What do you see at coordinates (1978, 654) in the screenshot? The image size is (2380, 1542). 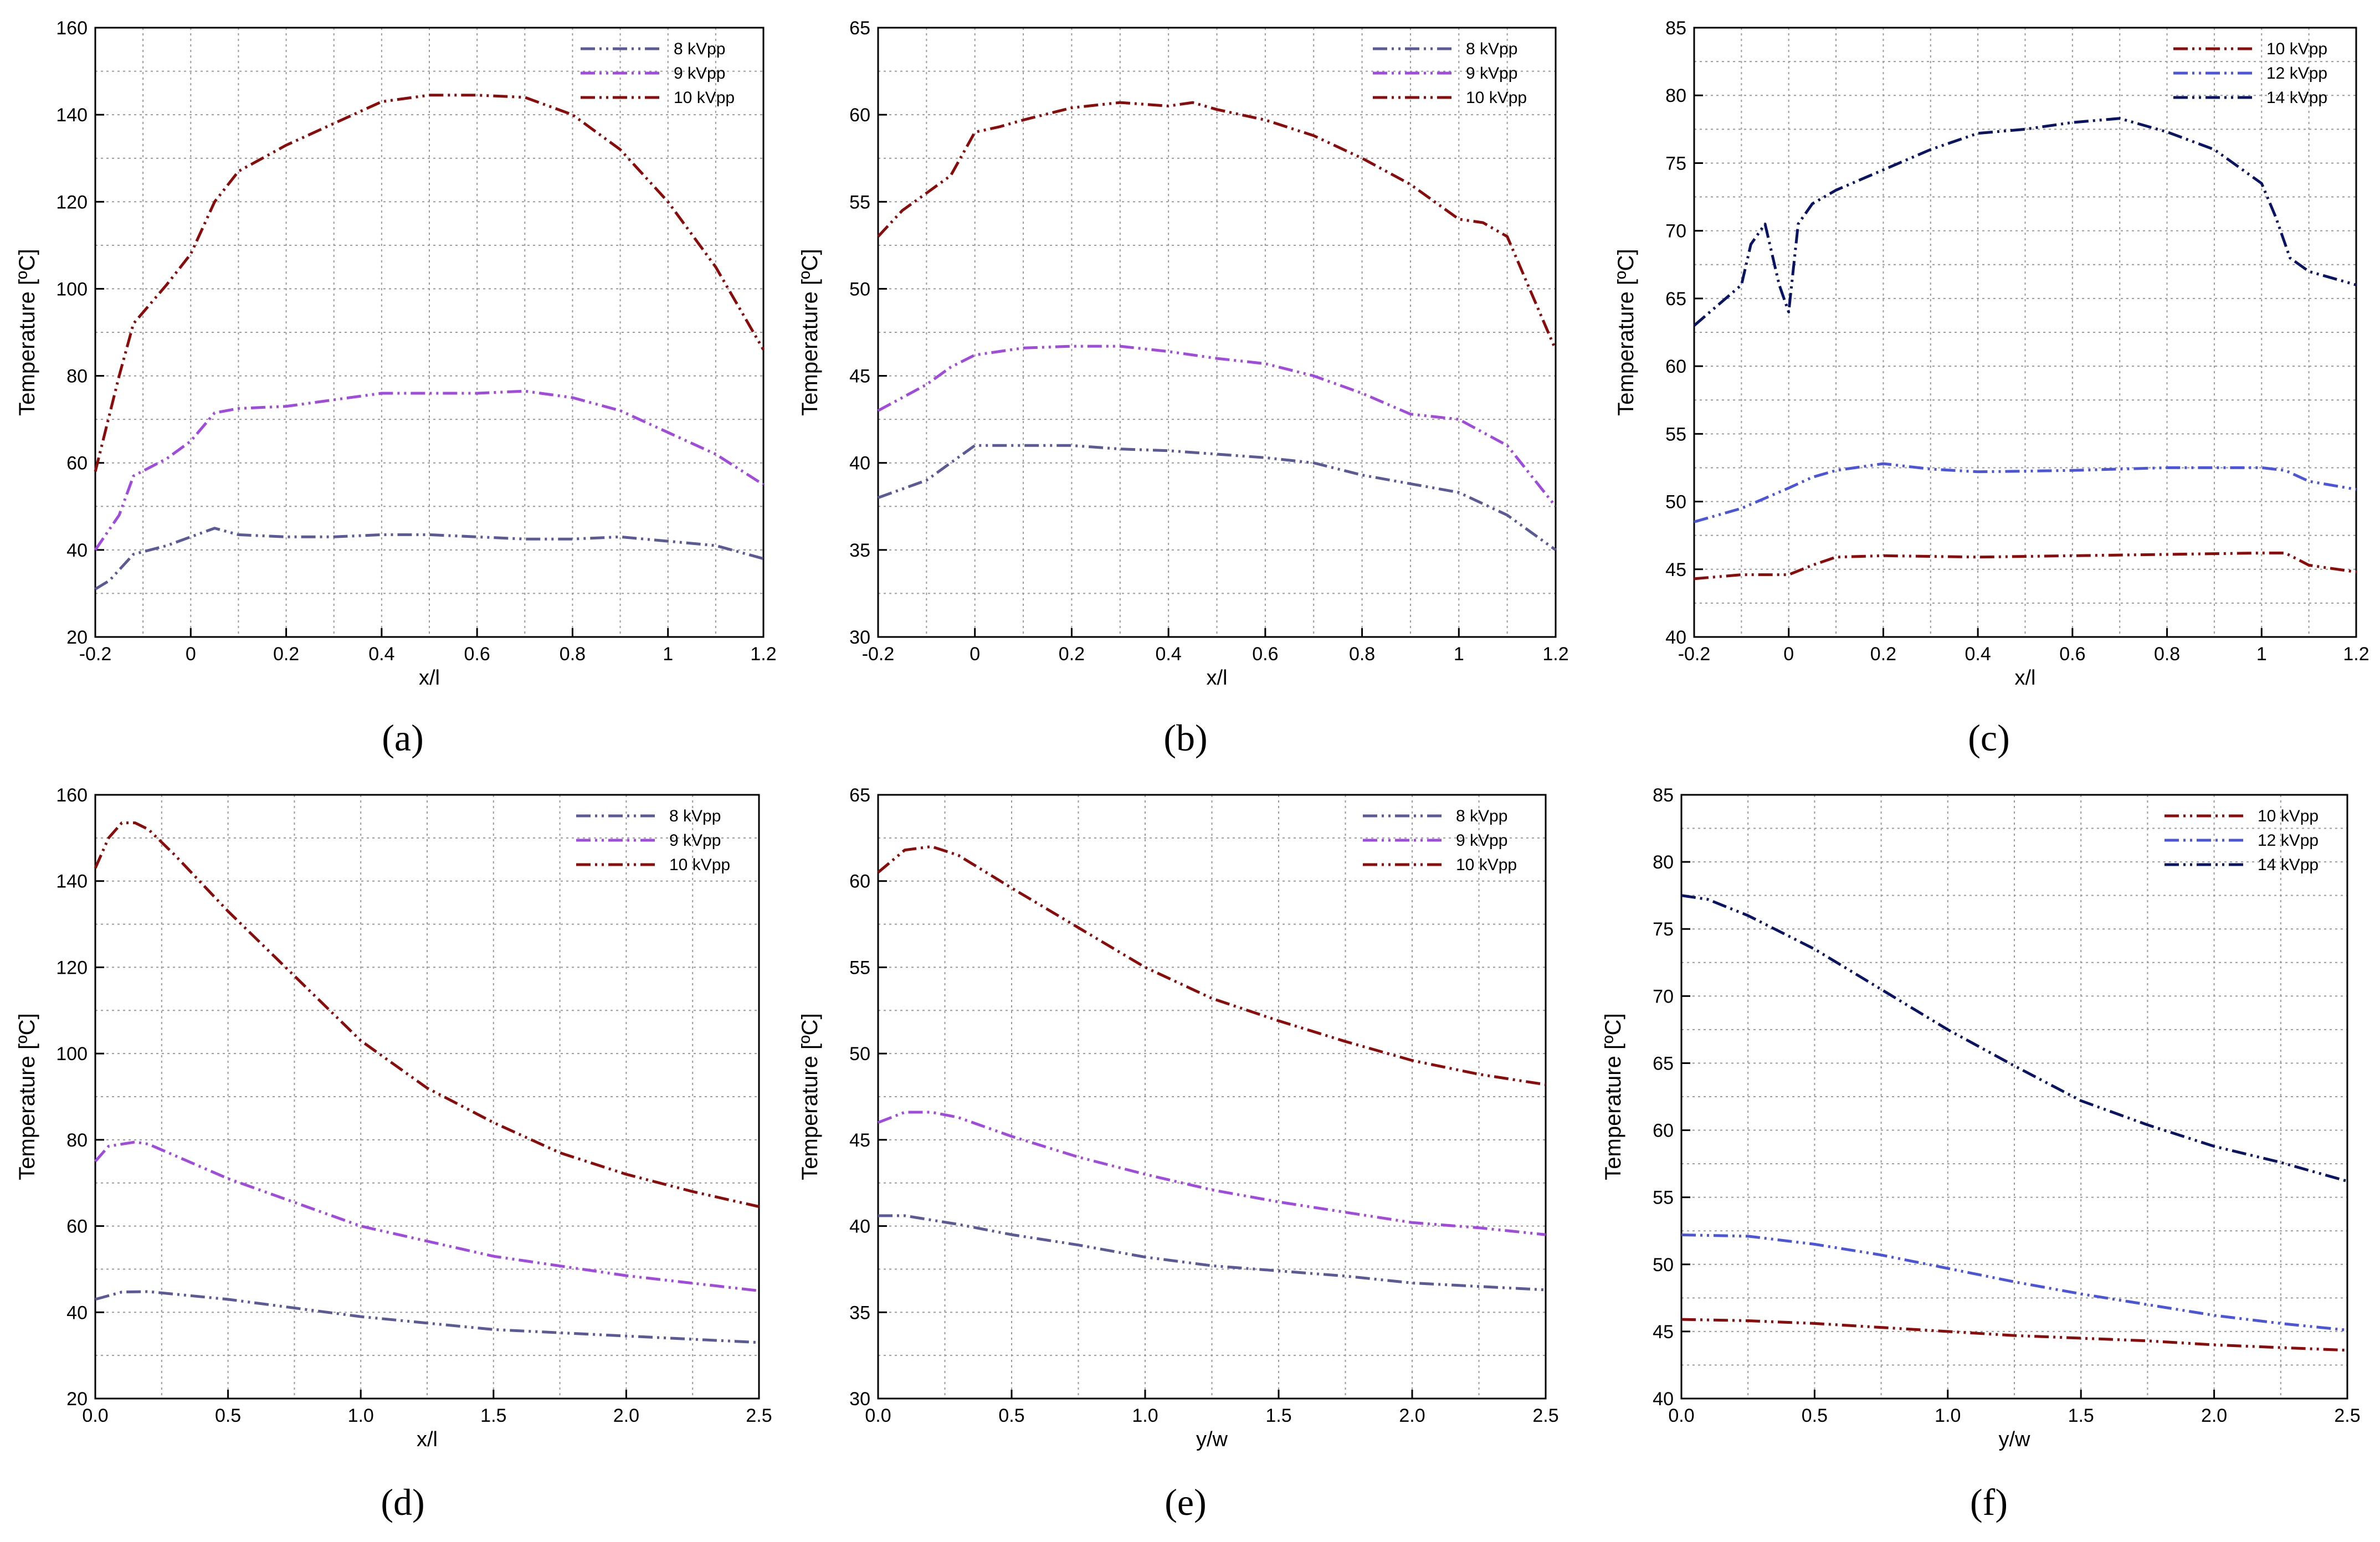 I see `x-tick-label: 0.4` at bounding box center [1978, 654].